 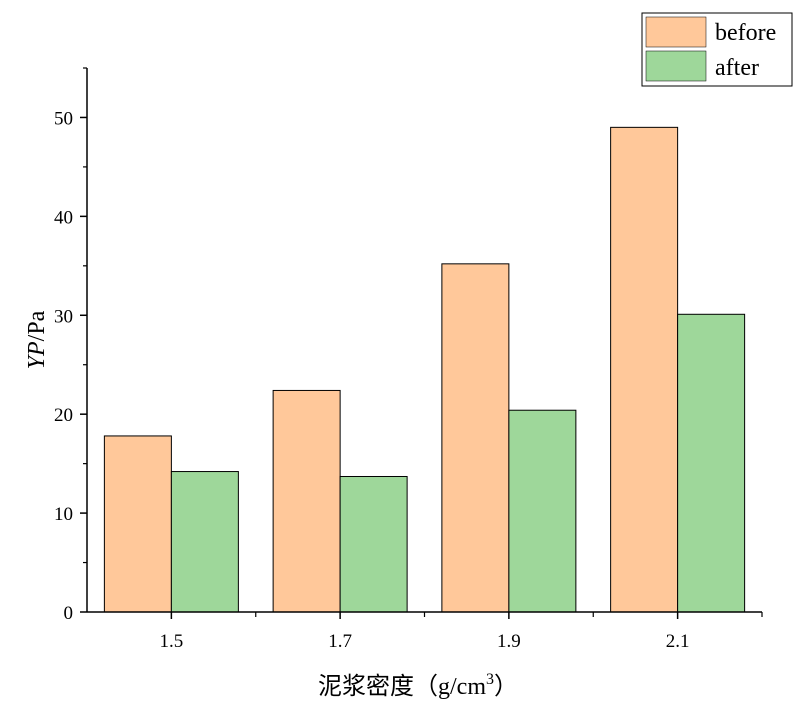 I want to click on y-tick-label: 20, so click(x=63, y=415).